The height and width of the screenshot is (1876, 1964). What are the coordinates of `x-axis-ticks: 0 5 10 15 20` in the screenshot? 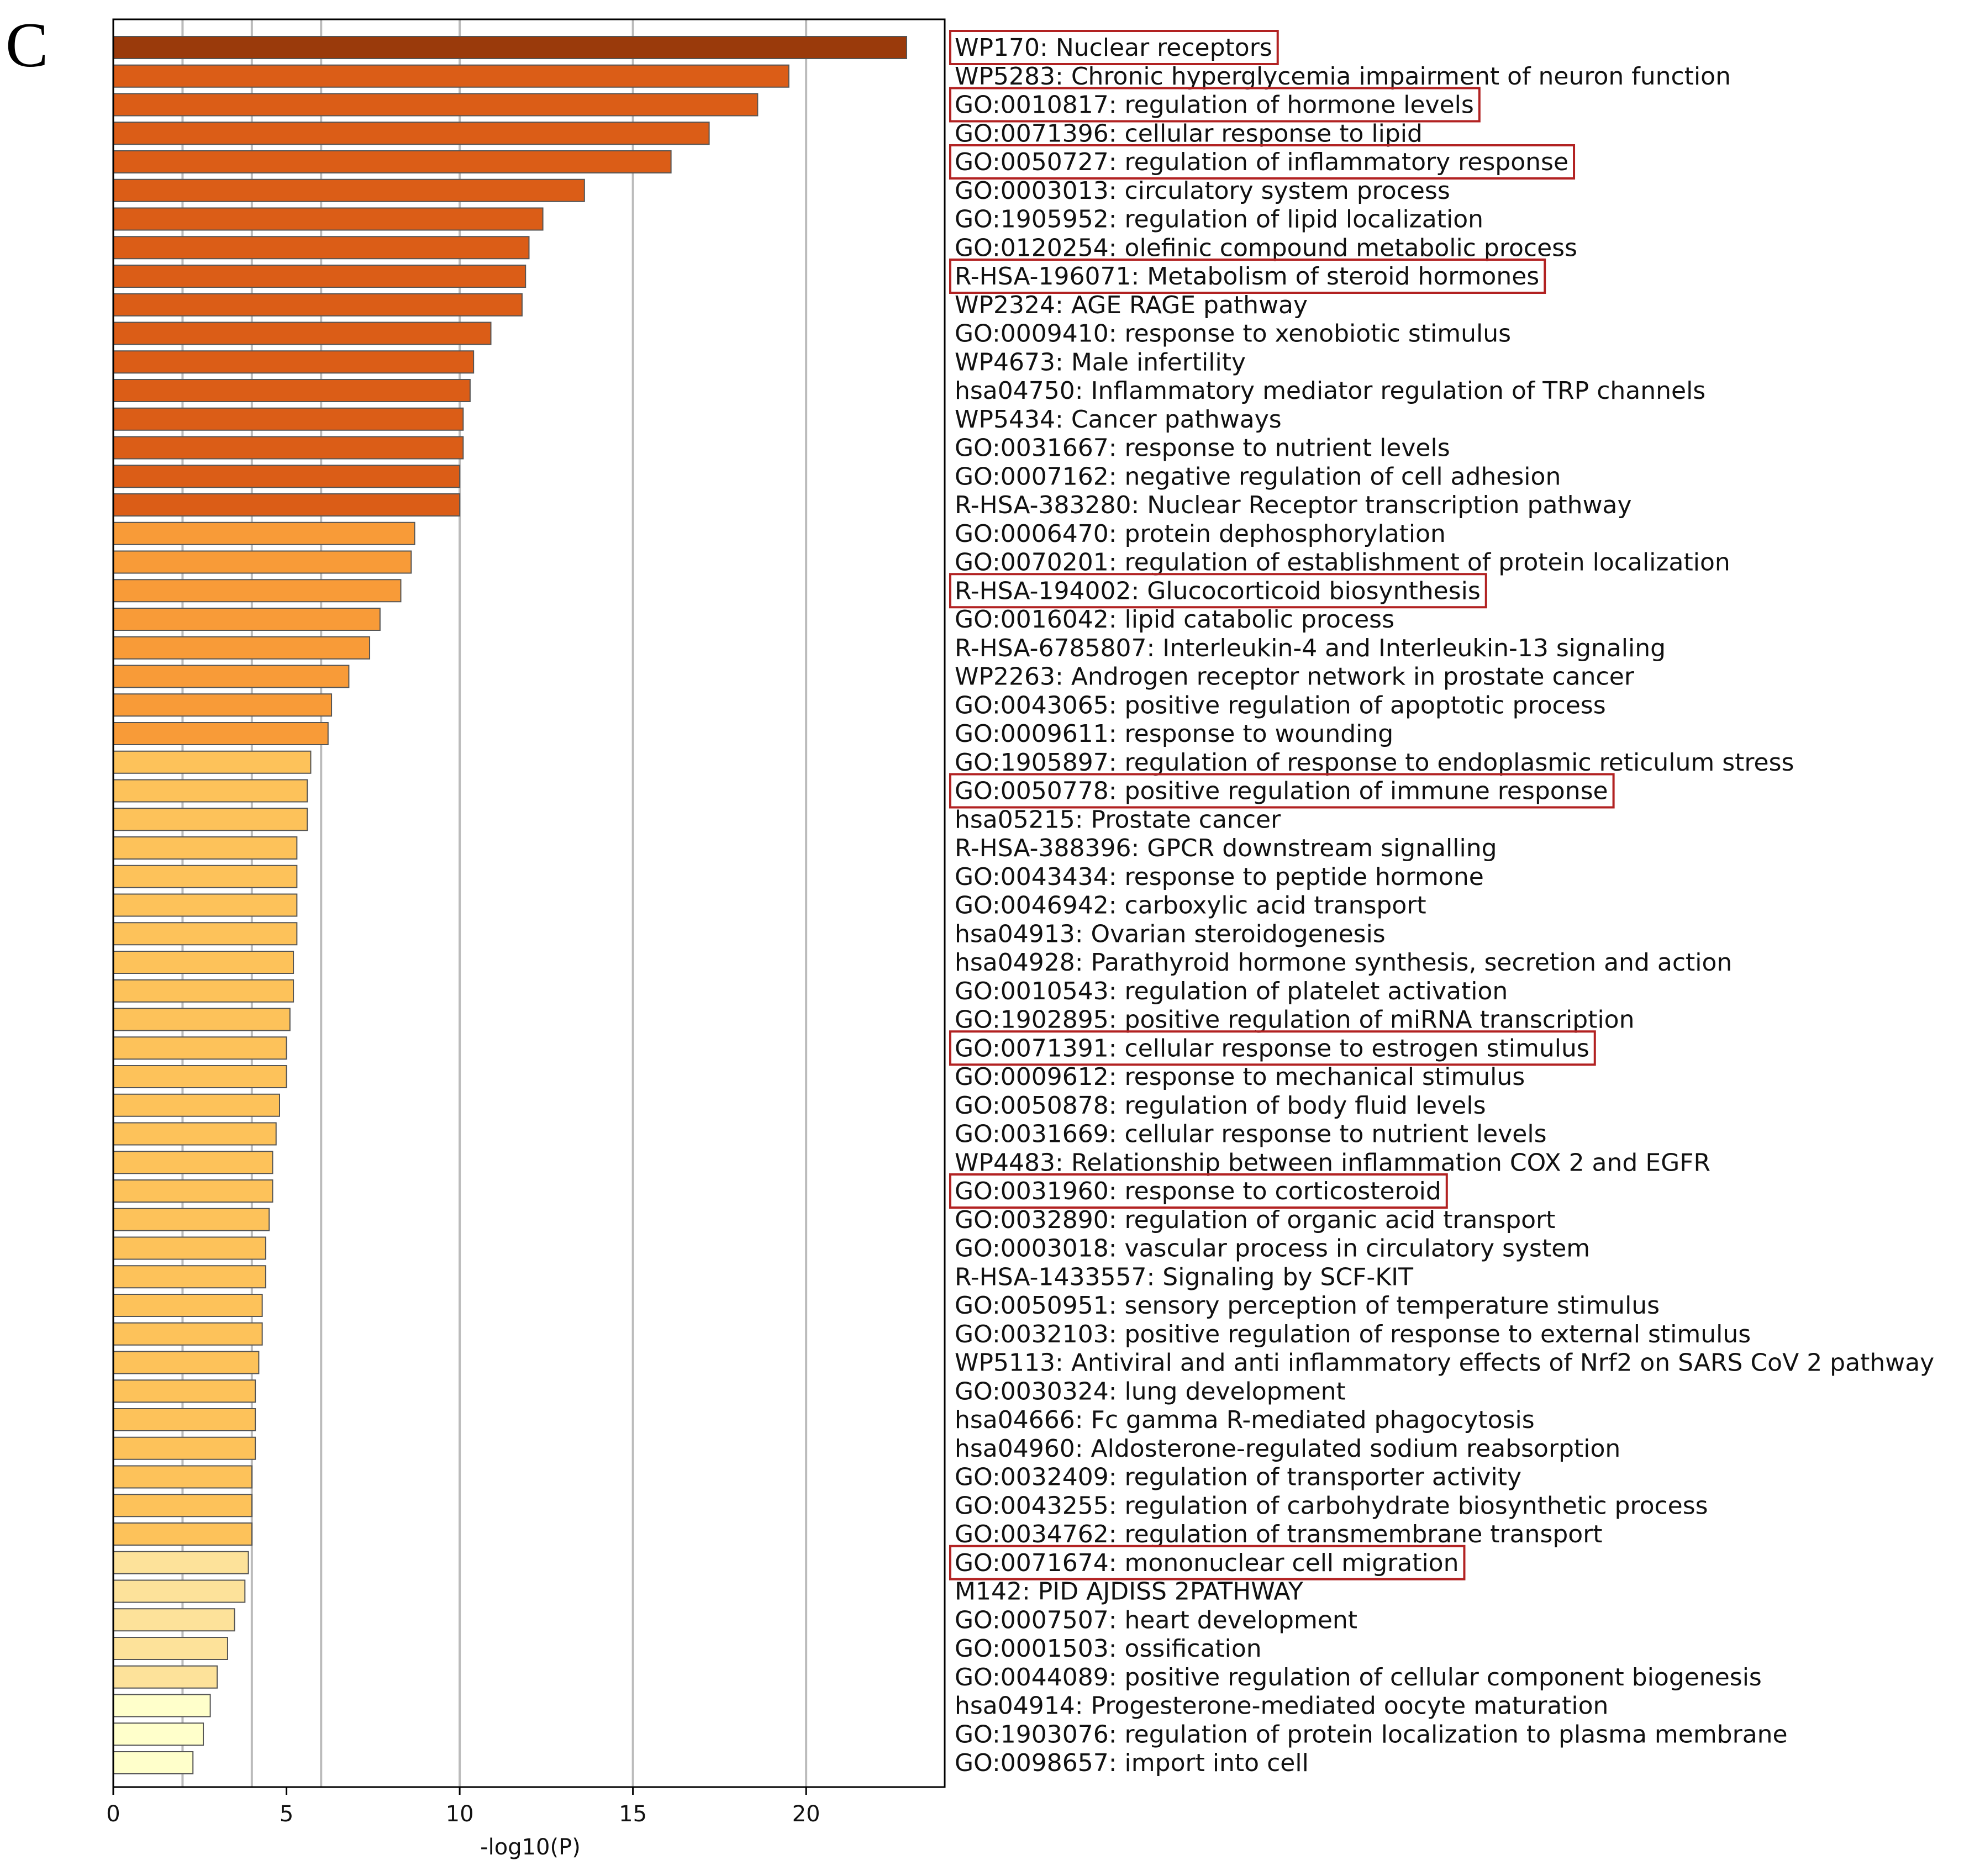 It's located at (463, 1807).